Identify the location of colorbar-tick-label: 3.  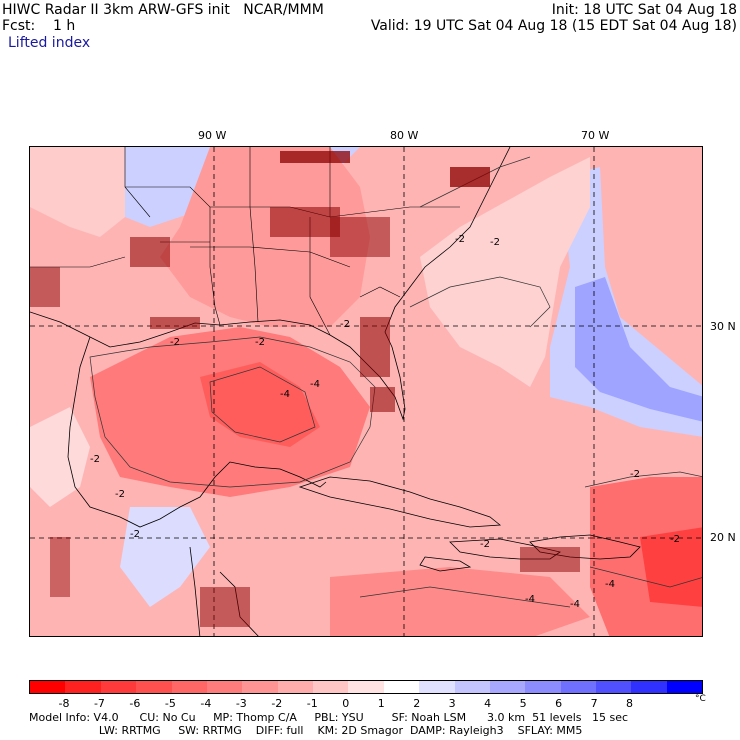
(452, 703).